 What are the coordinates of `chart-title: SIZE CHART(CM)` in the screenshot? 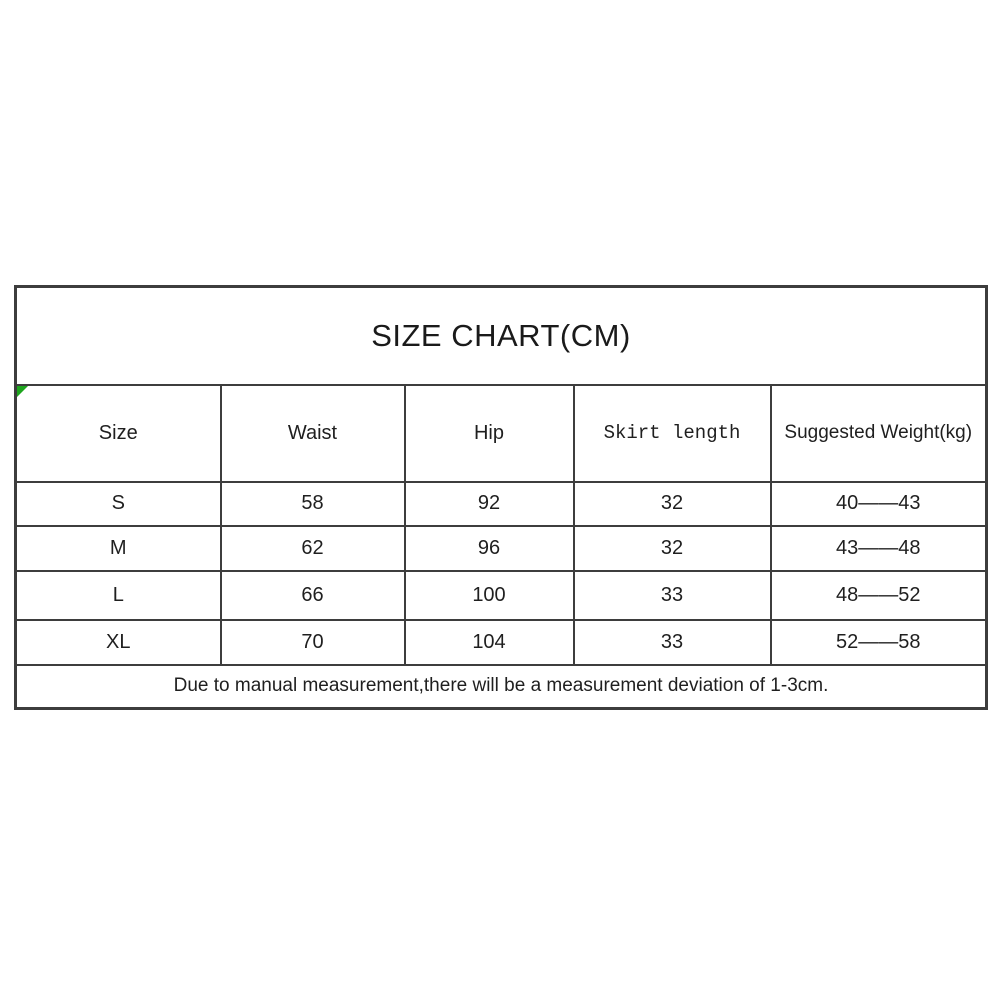 It's located at (501, 335).